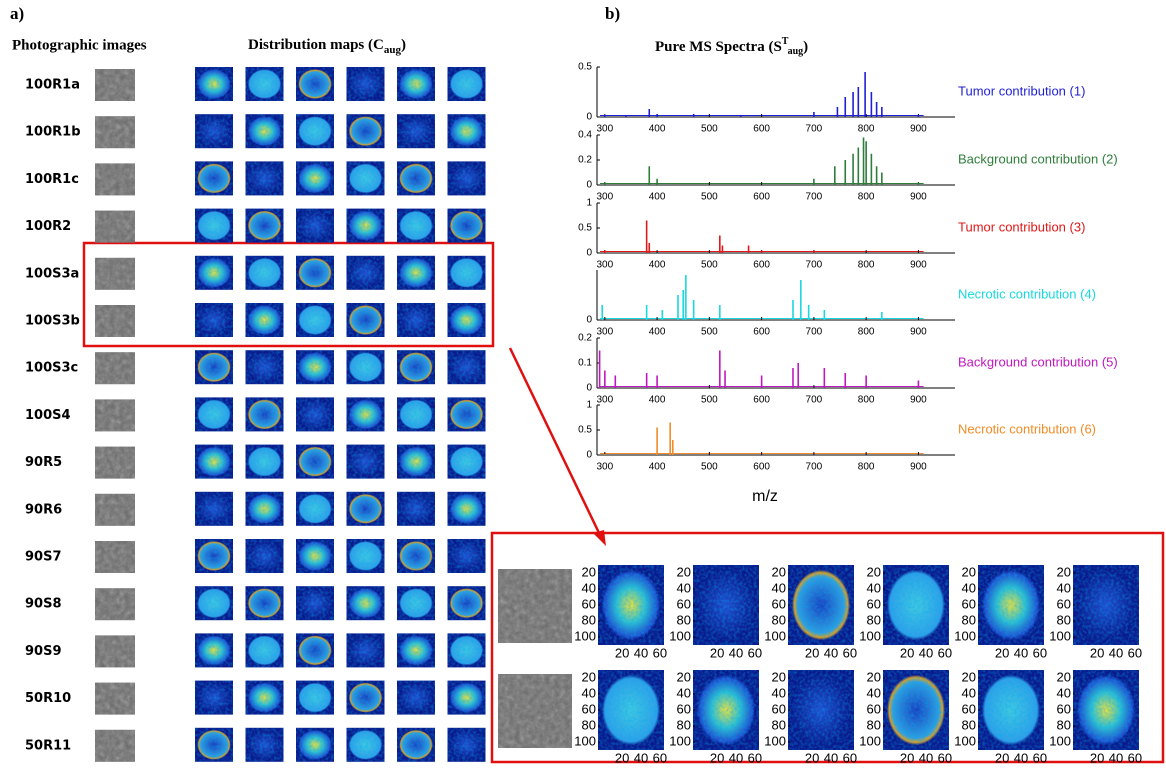 Image resolution: width=1166 pixels, height=770 pixels. Describe the element at coordinates (866, 197) in the screenshot. I see `x-tick-label: 800` at that location.